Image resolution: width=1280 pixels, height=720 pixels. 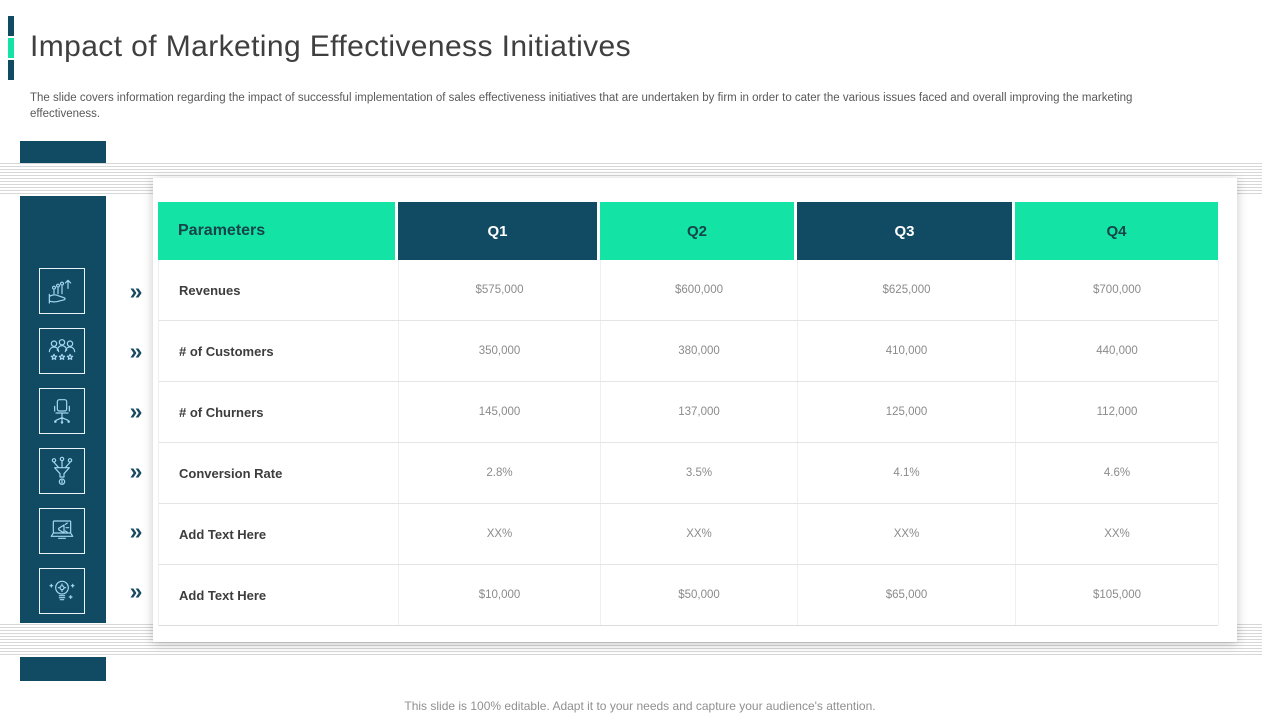 I want to click on cell-q1: 2.8%, so click(x=500, y=473).